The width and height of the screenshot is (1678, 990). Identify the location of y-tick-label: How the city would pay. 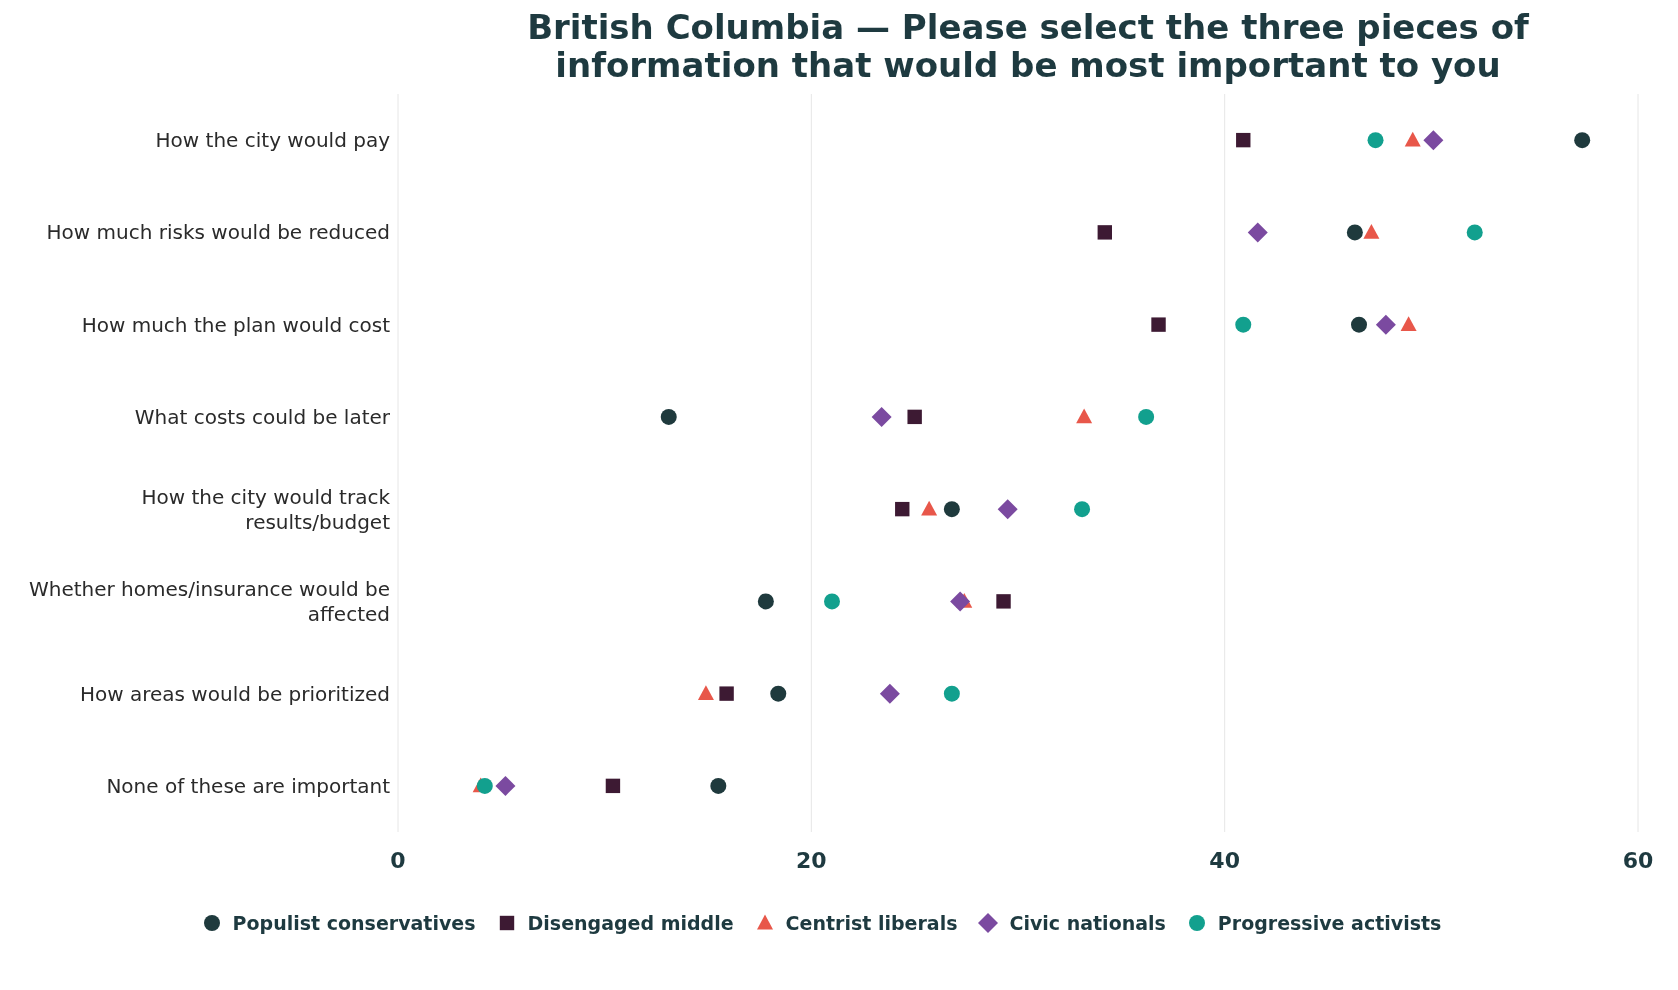
(273, 140).